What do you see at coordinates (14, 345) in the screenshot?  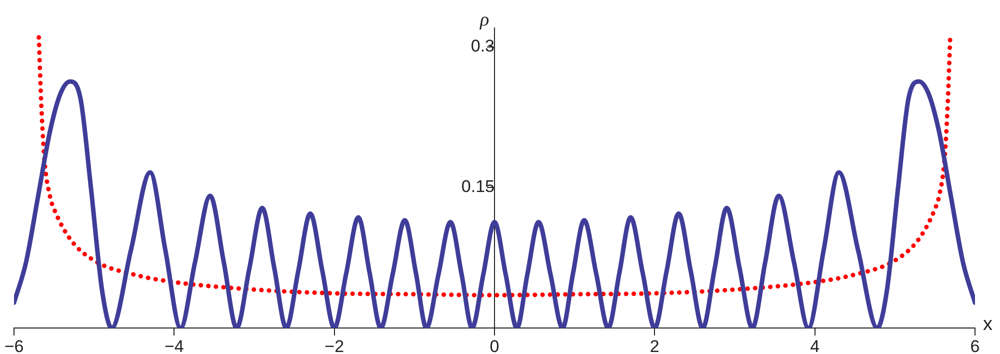 I see `x-tick-label: −6` at bounding box center [14, 345].